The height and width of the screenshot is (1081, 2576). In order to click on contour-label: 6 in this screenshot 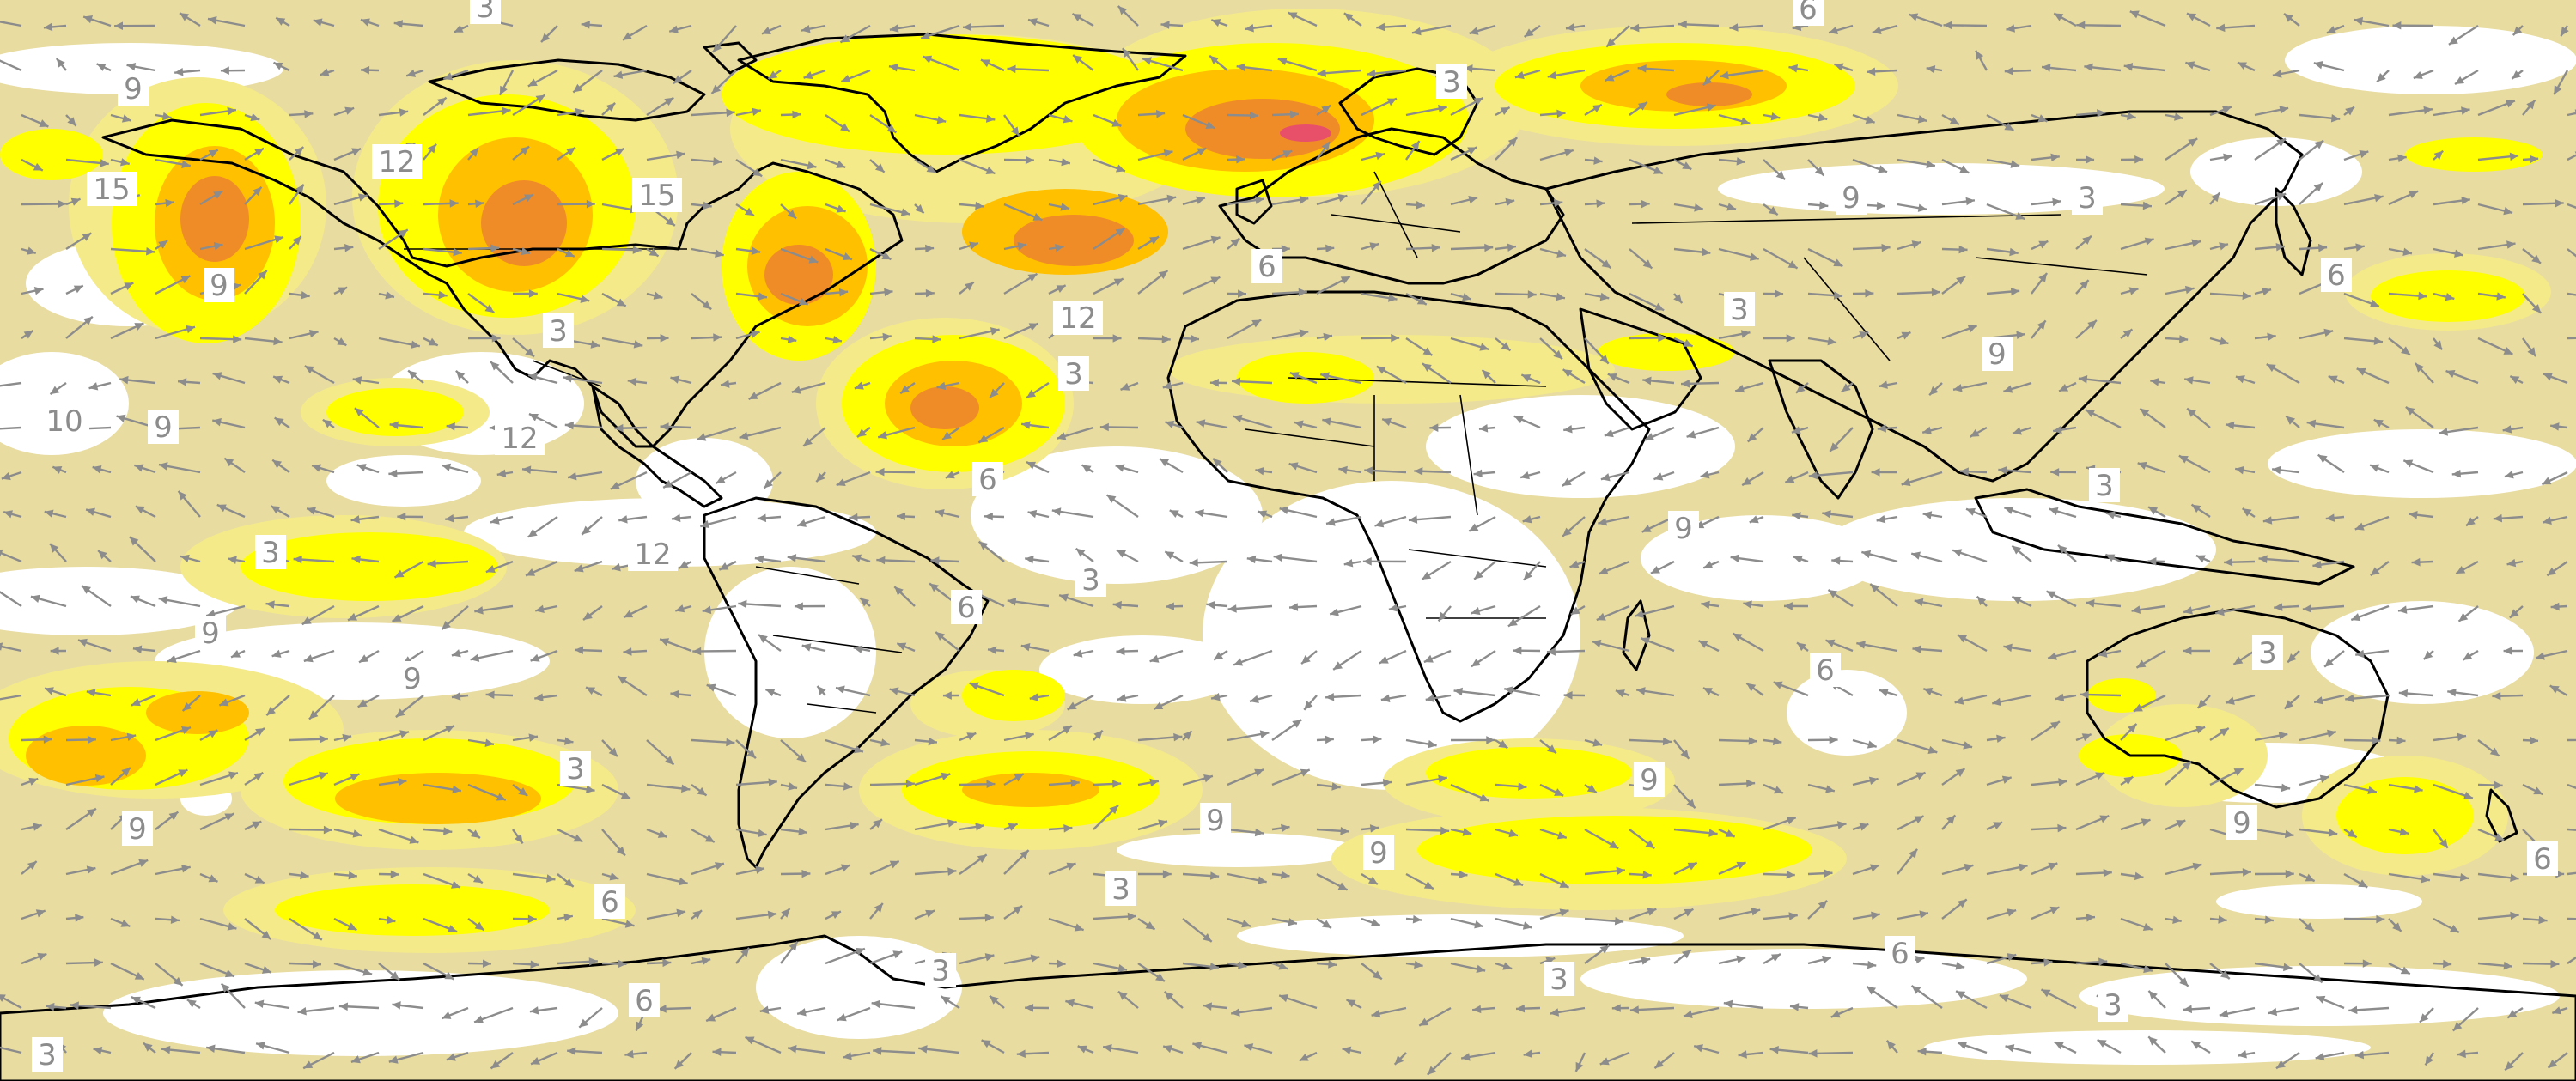, I will do `click(2542, 859)`.